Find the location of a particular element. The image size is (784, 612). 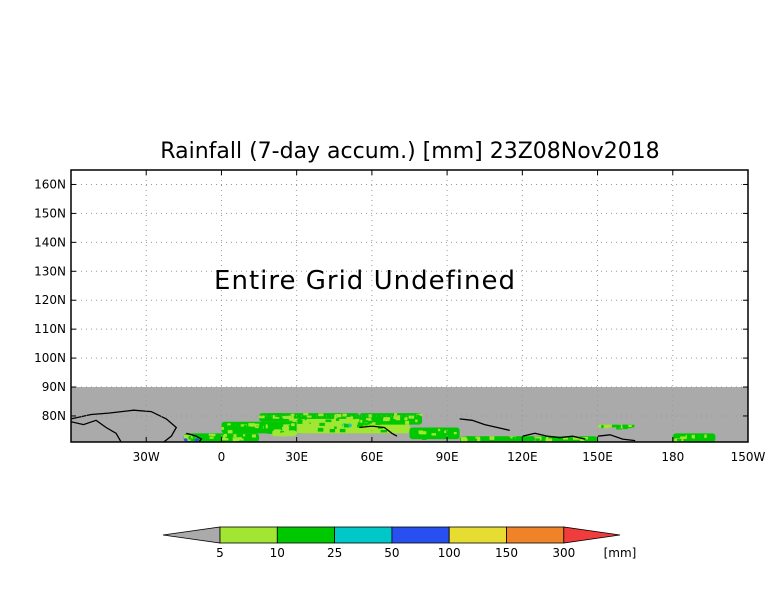

lon-tick-label: 180 is located at coordinates (672, 457).